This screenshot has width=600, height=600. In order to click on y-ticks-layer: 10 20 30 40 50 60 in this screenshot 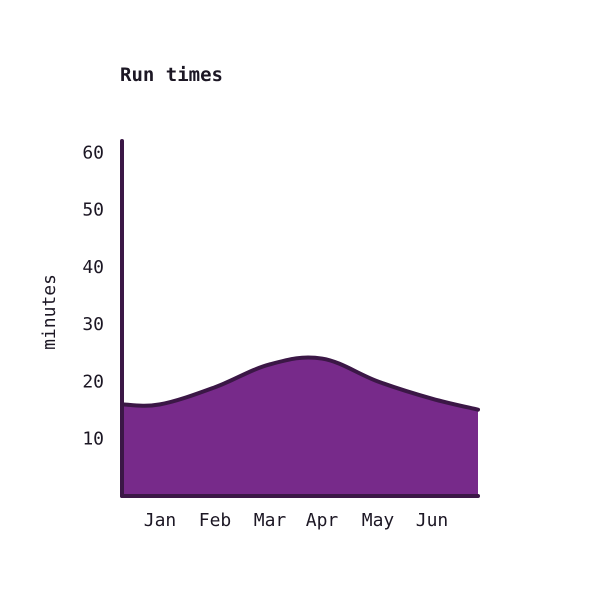, I will do `click(93, 295)`.